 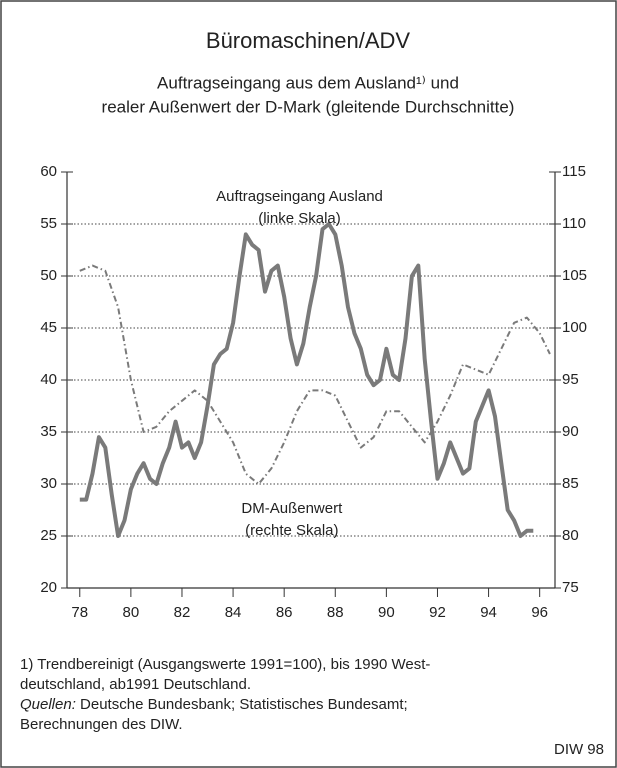 What do you see at coordinates (570, 483) in the screenshot?
I see `y2-tick-label: 85` at bounding box center [570, 483].